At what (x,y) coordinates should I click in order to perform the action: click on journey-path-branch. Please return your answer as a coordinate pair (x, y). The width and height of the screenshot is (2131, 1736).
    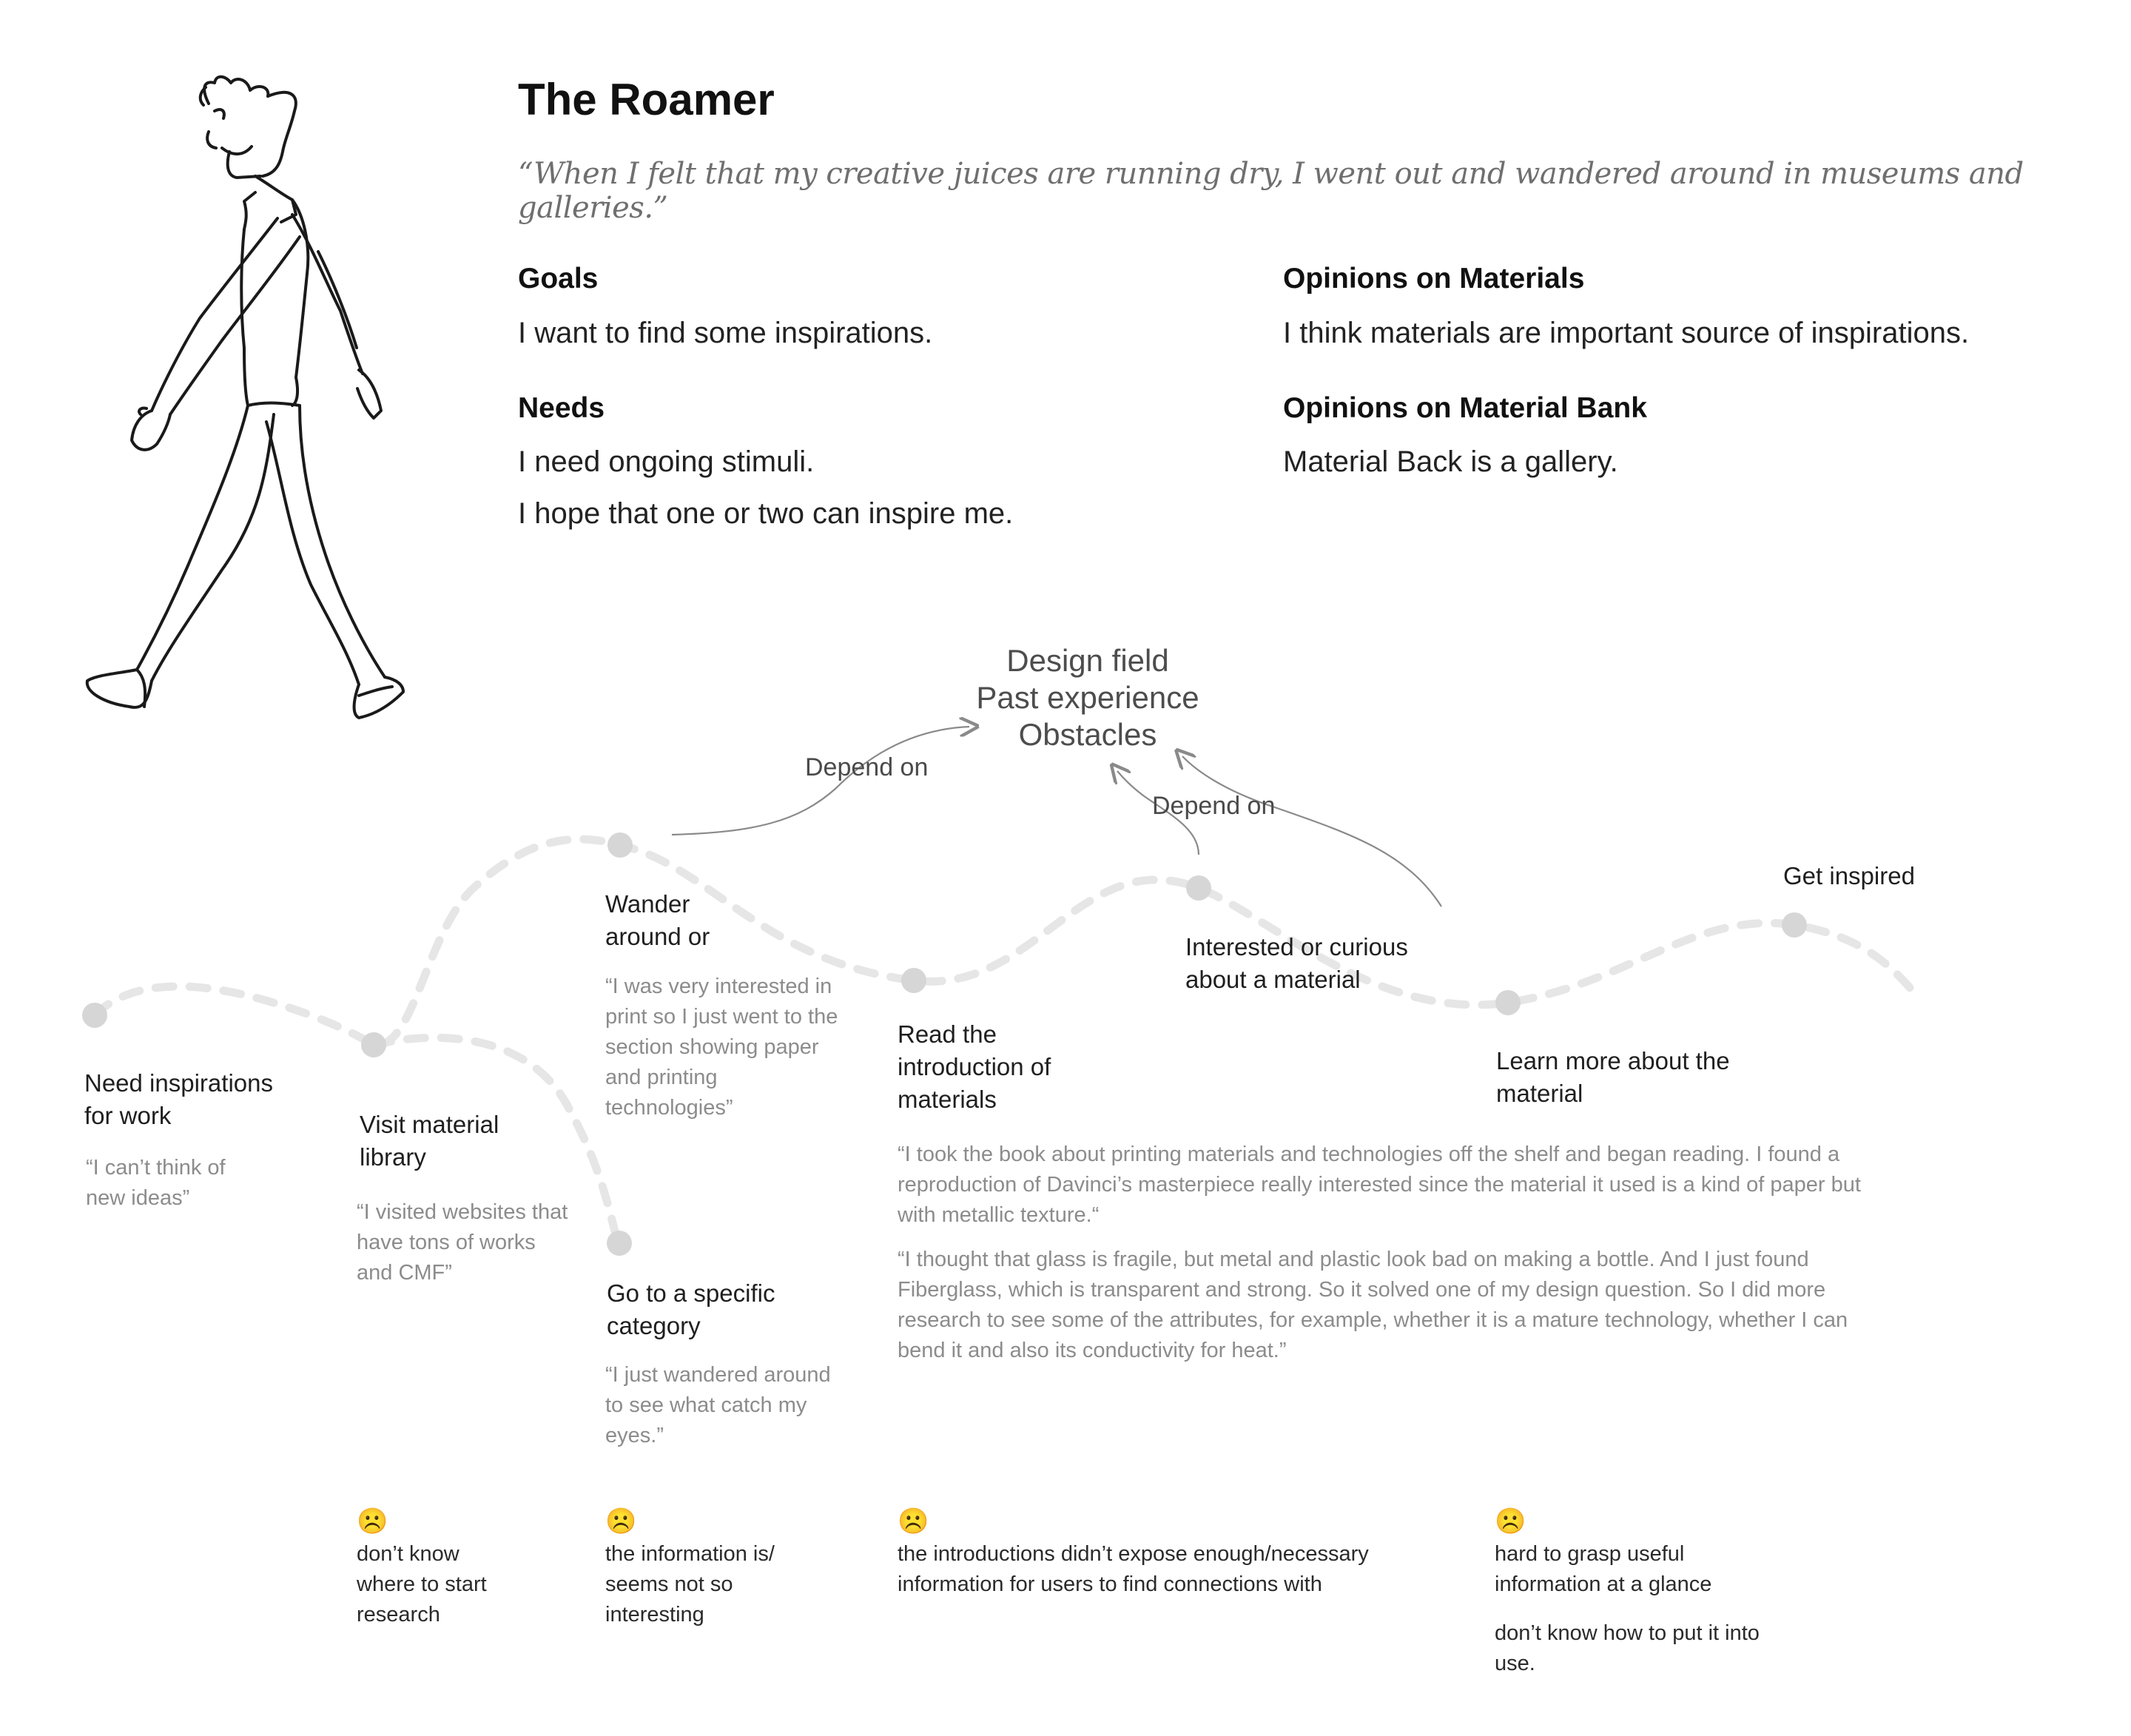
    Looking at the image, I should click on (495, 1140).